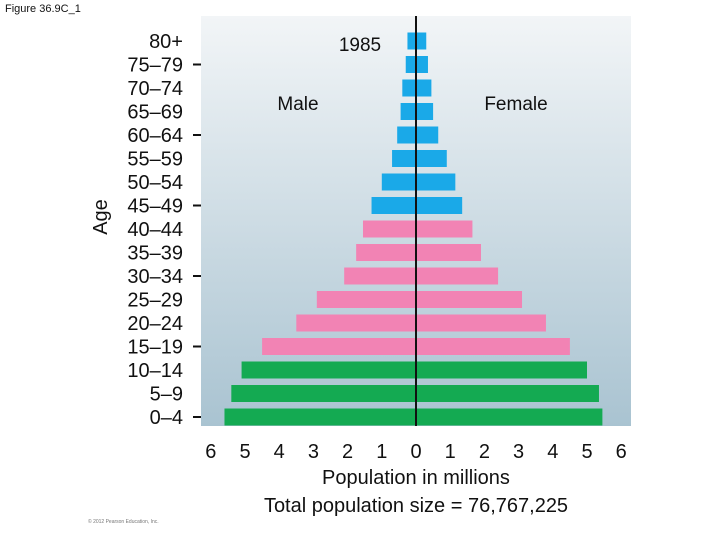 This screenshot has width=720, height=540. I want to click on age-label-10: 30–34, so click(155, 277).